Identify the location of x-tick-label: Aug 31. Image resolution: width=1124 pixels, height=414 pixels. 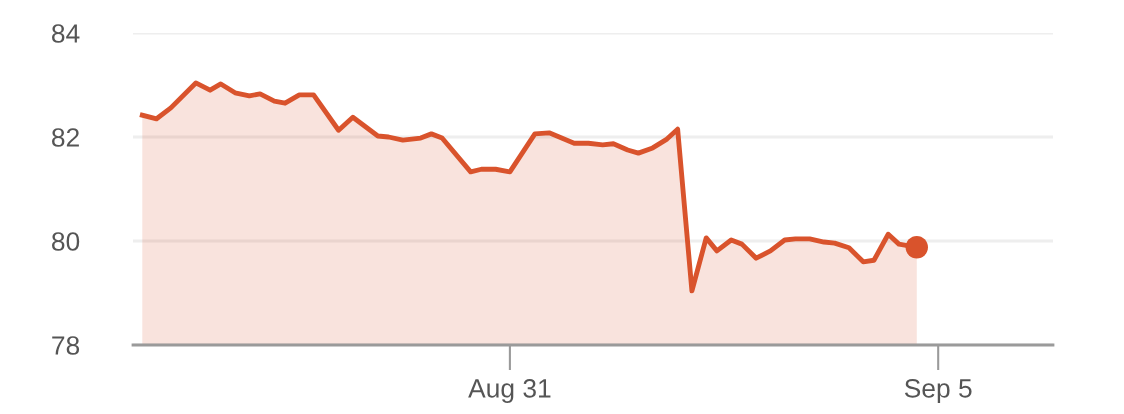
(509, 391).